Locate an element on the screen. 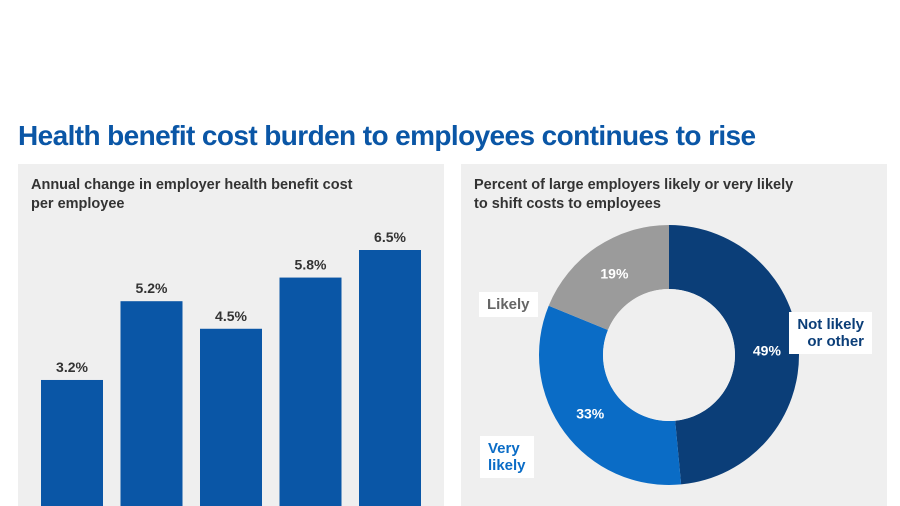  bar-value-label: 5.2% is located at coordinates (152, 288).